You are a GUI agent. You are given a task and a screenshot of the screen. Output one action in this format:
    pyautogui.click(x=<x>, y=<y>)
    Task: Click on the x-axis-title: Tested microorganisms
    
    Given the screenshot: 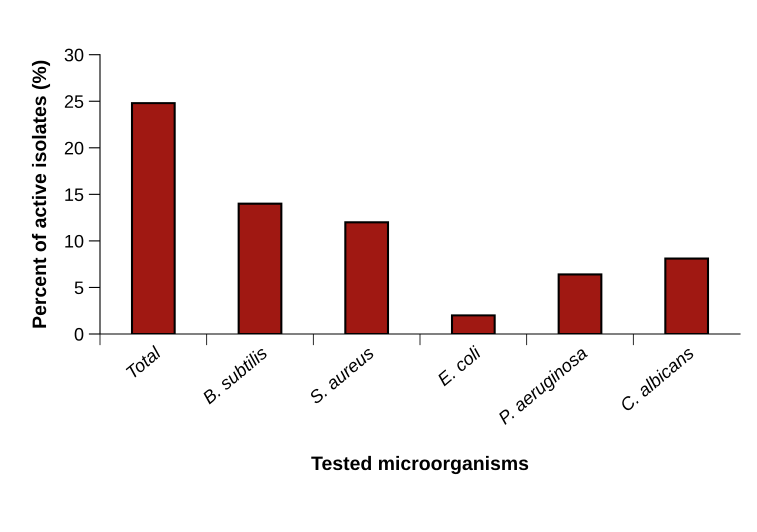 What is the action you would take?
    pyautogui.click(x=419, y=465)
    